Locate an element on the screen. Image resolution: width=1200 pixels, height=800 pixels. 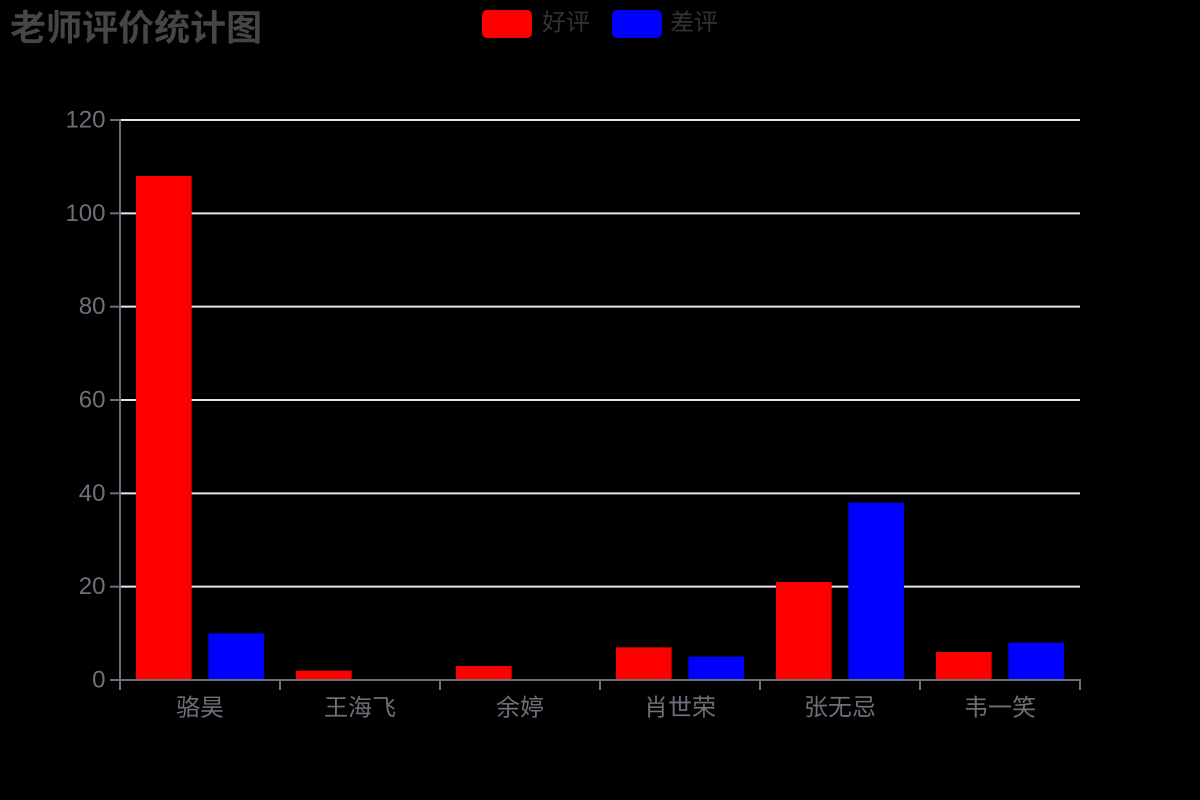
svg-text: 80 is located at coordinates (92, 306).